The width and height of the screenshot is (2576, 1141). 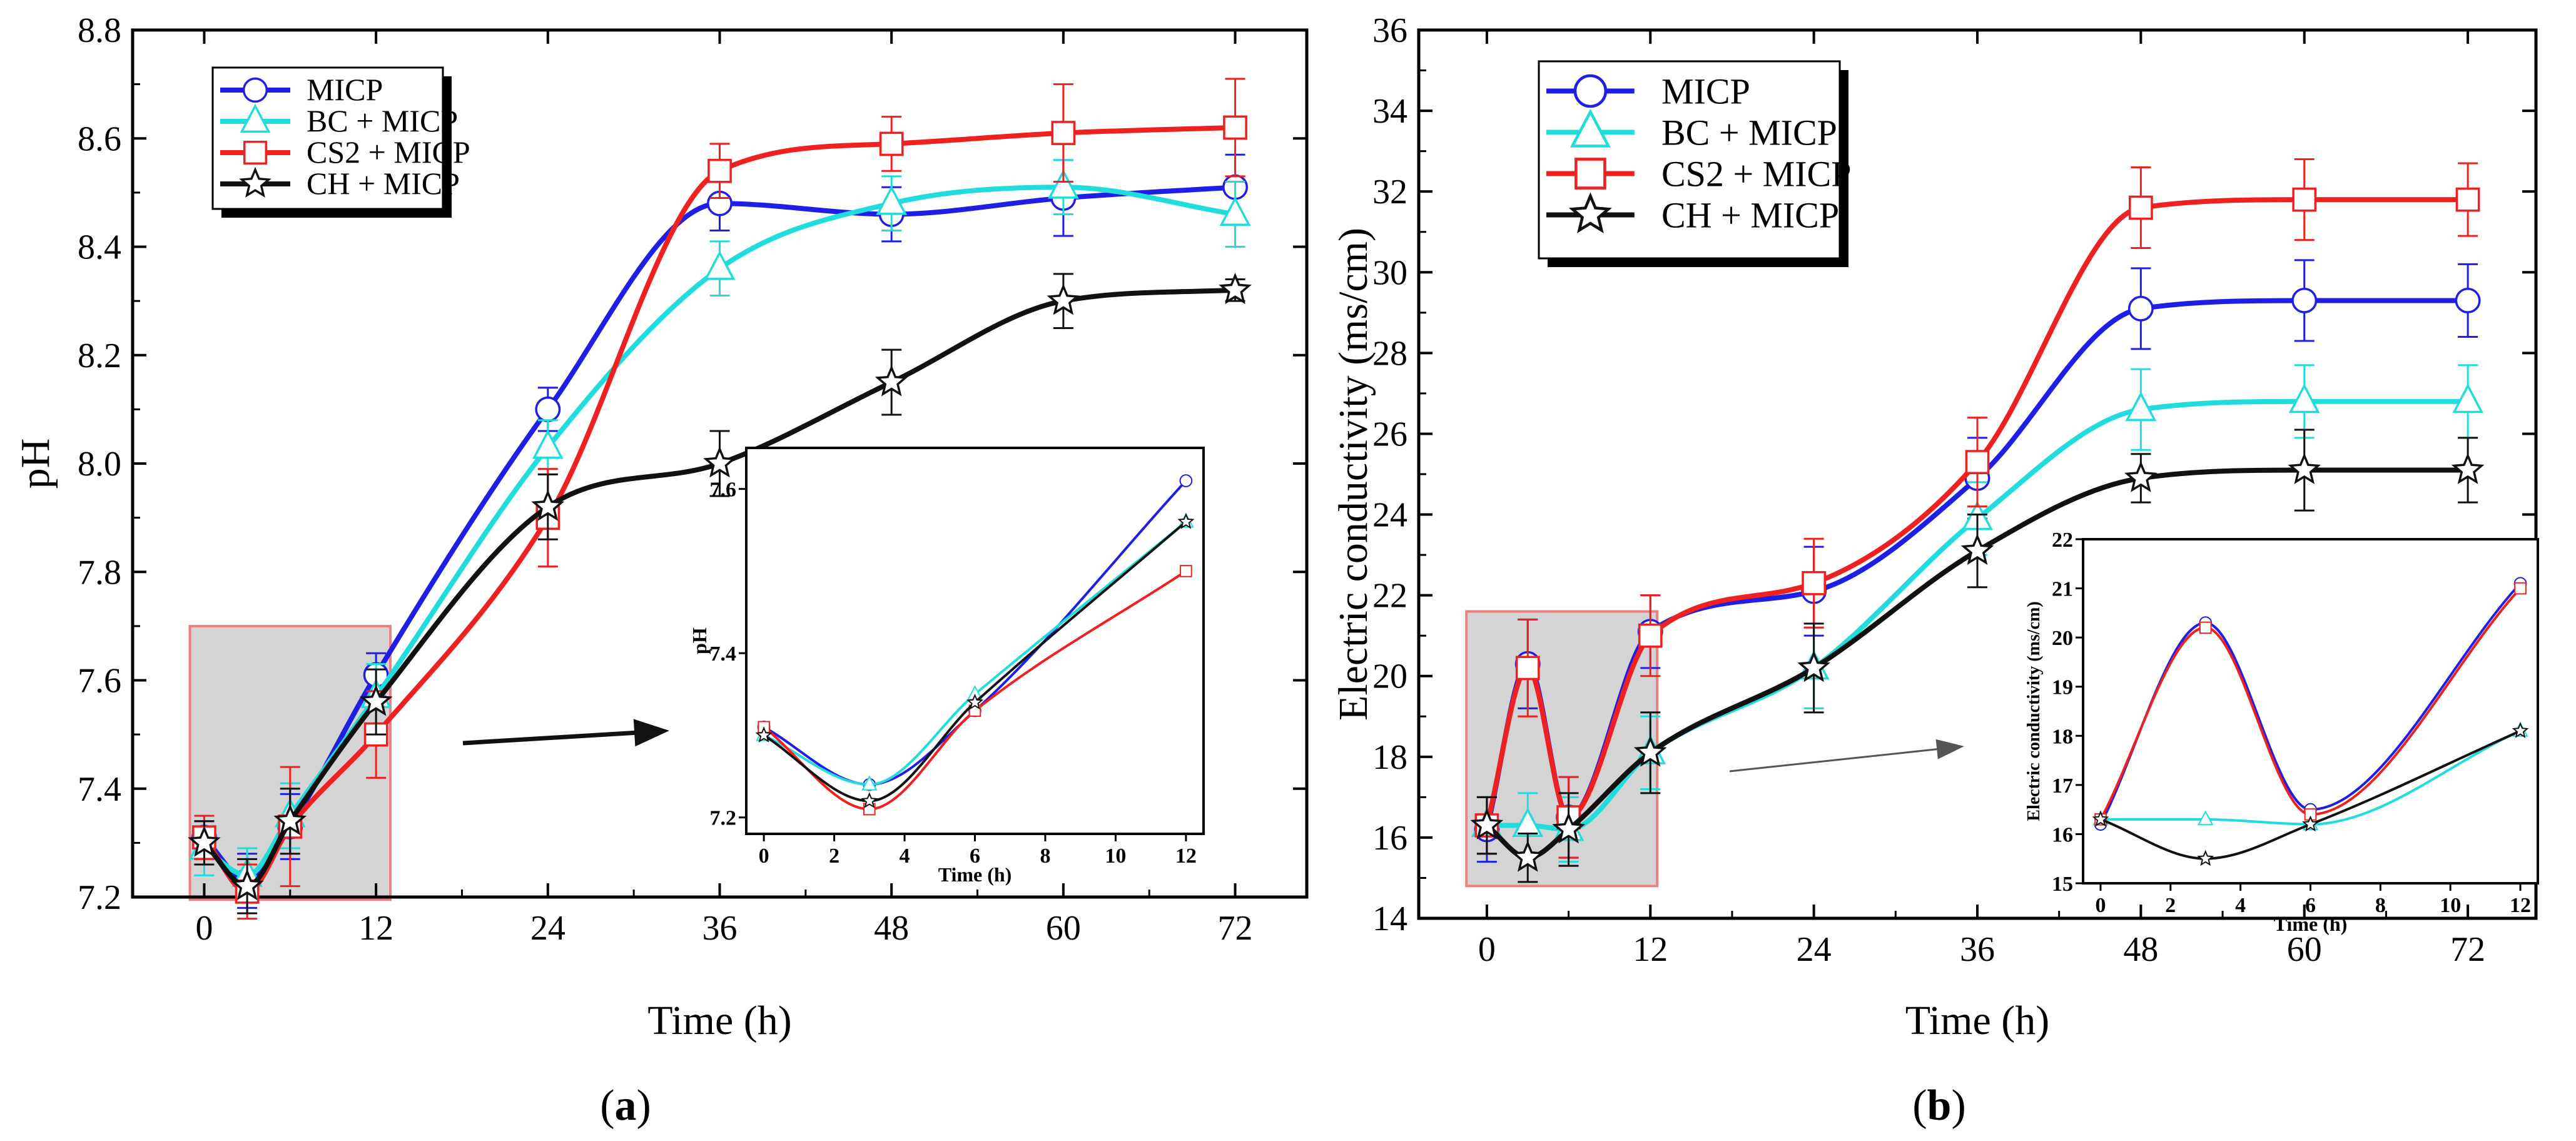 I want to click on y-tick-label: 8.4, so click(x=100, y=247).